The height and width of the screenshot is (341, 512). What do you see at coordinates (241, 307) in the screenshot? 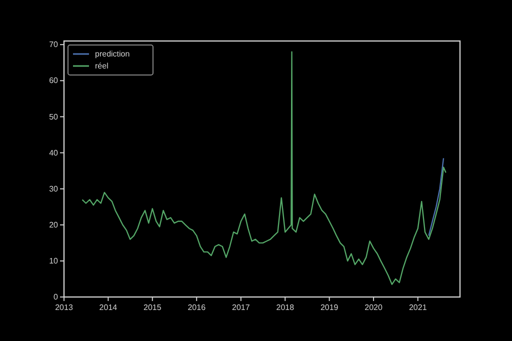
I see `x-tick-label: 2017` at bounding box center [241, 307].